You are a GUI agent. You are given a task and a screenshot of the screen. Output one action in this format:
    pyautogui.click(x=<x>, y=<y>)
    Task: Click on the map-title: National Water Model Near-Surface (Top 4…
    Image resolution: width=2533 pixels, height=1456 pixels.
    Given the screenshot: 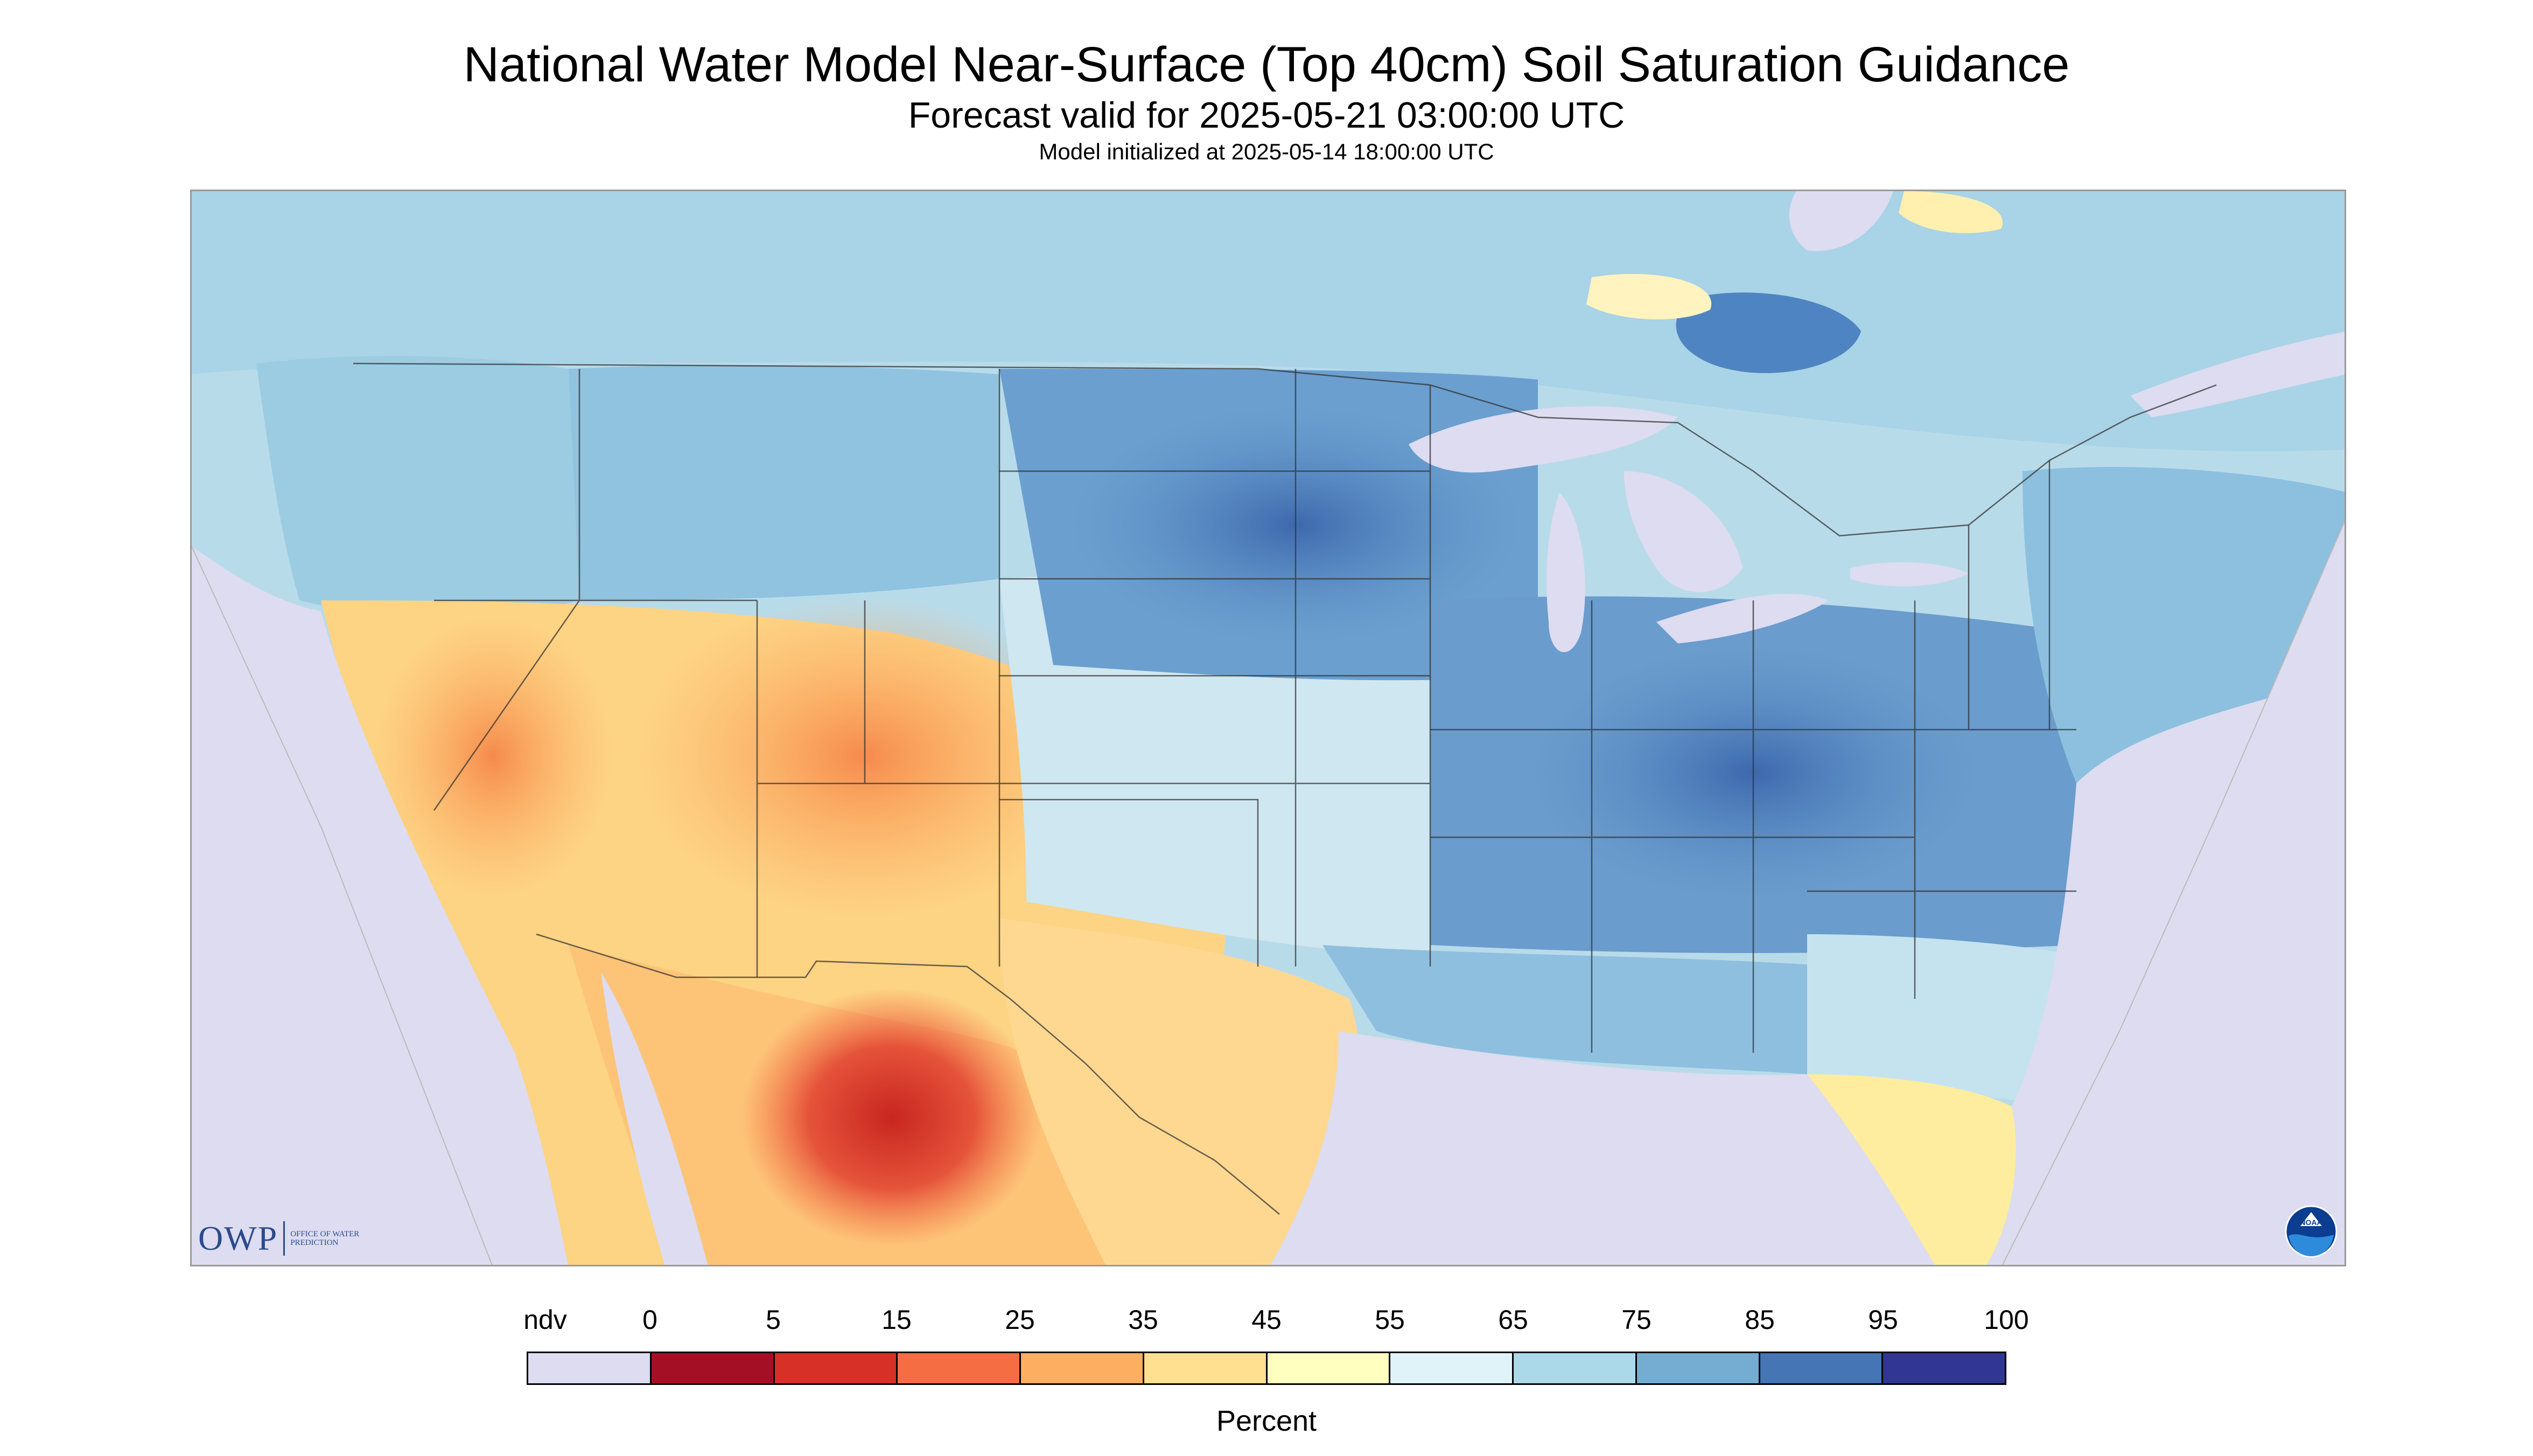 What is the action you would take?
    pyautogui.click(x=1266, y=64)
    